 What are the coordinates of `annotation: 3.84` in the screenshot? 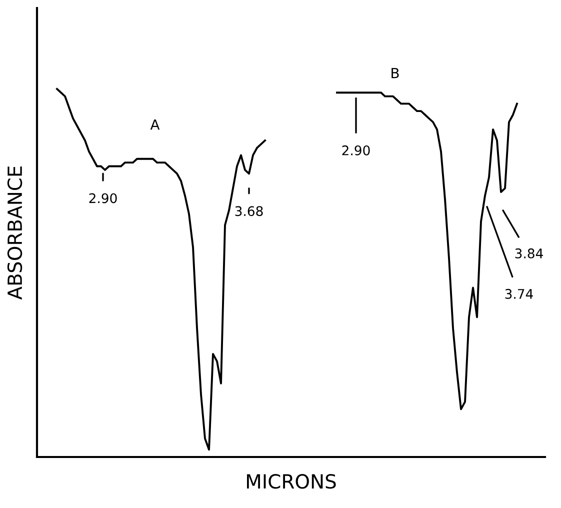 It's located at (529, 253).